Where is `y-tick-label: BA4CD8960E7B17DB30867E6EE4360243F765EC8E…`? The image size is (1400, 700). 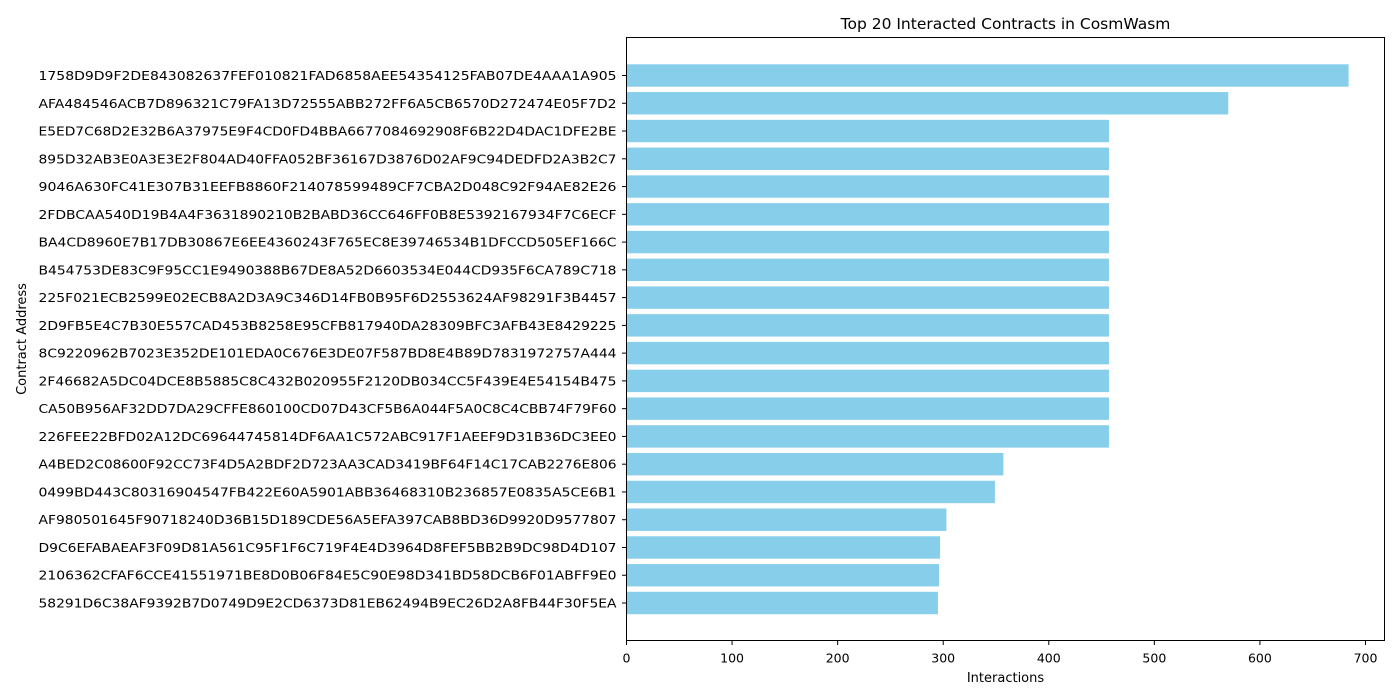 y-tick-label: BA4CD8960E7B17DB30867E6EE4360243F765EC8E… is located at coordinates (328, 242).